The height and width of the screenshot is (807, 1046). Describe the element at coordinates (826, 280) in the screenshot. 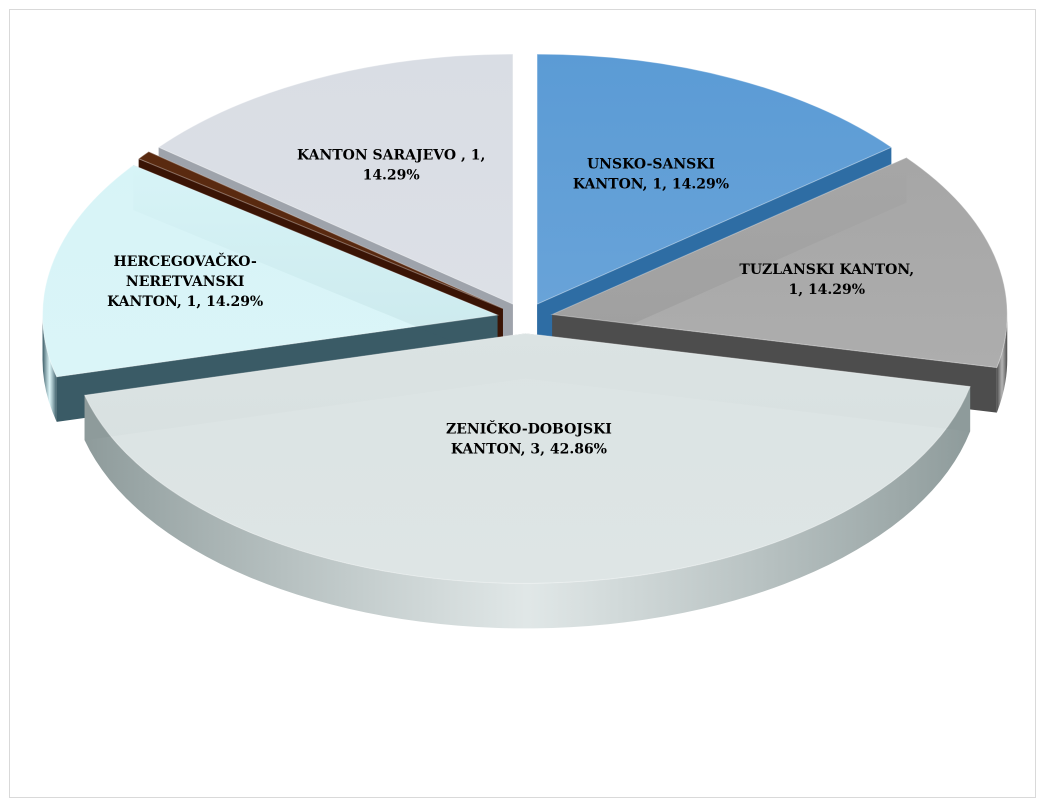

I see `data-label-tuzlanski-kanton: TUZLANSKI KANTON, 1, 14.29%` at that location.